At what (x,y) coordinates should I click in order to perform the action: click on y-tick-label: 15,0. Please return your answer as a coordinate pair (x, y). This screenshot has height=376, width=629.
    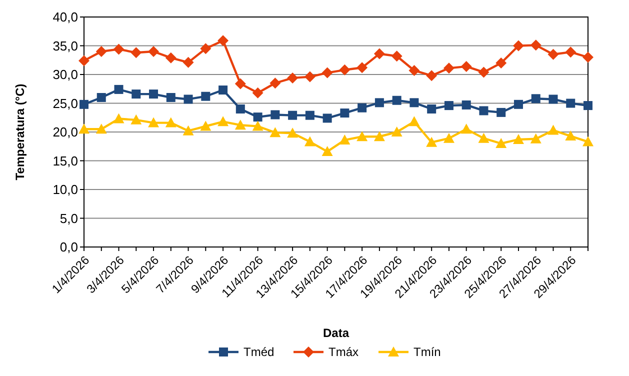
    Looking at the image, I should click on (65, 160).